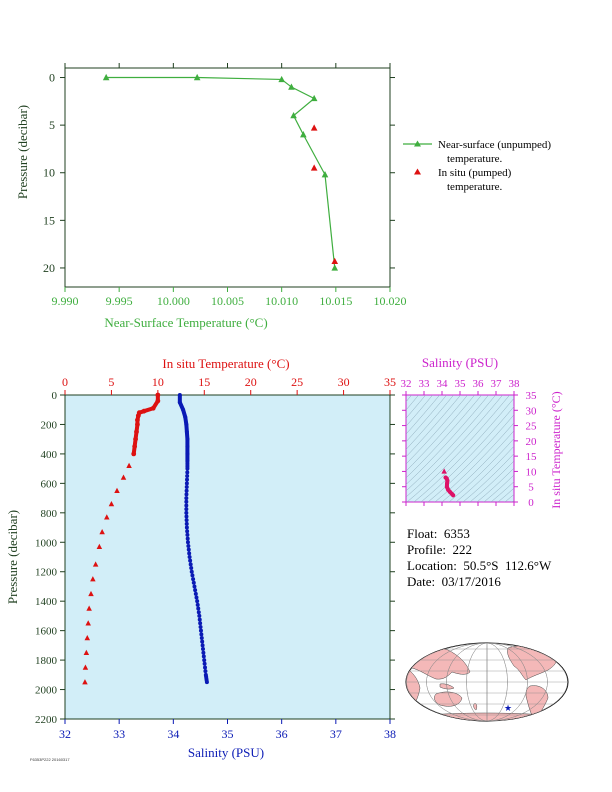  Describe the element at coordinates (173, 301) in the screenshot. I see `near-surface-x-tick-label: 10.000` at that location.